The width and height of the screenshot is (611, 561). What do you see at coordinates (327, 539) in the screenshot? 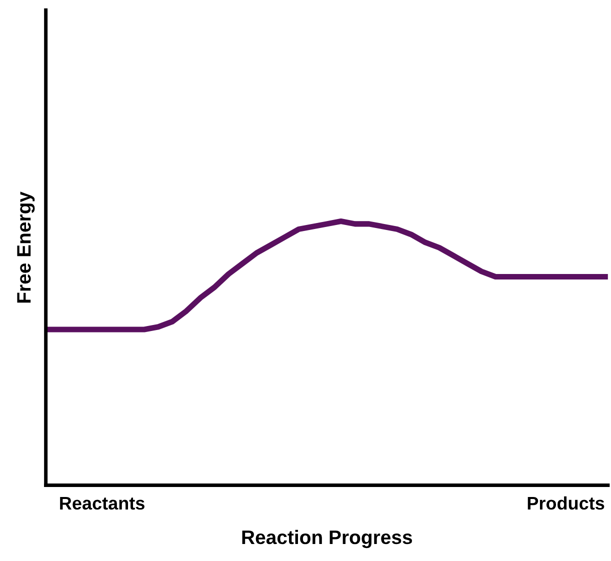
I see `x-axis-title: Reaction Progress` at bounding box center [327, 539].